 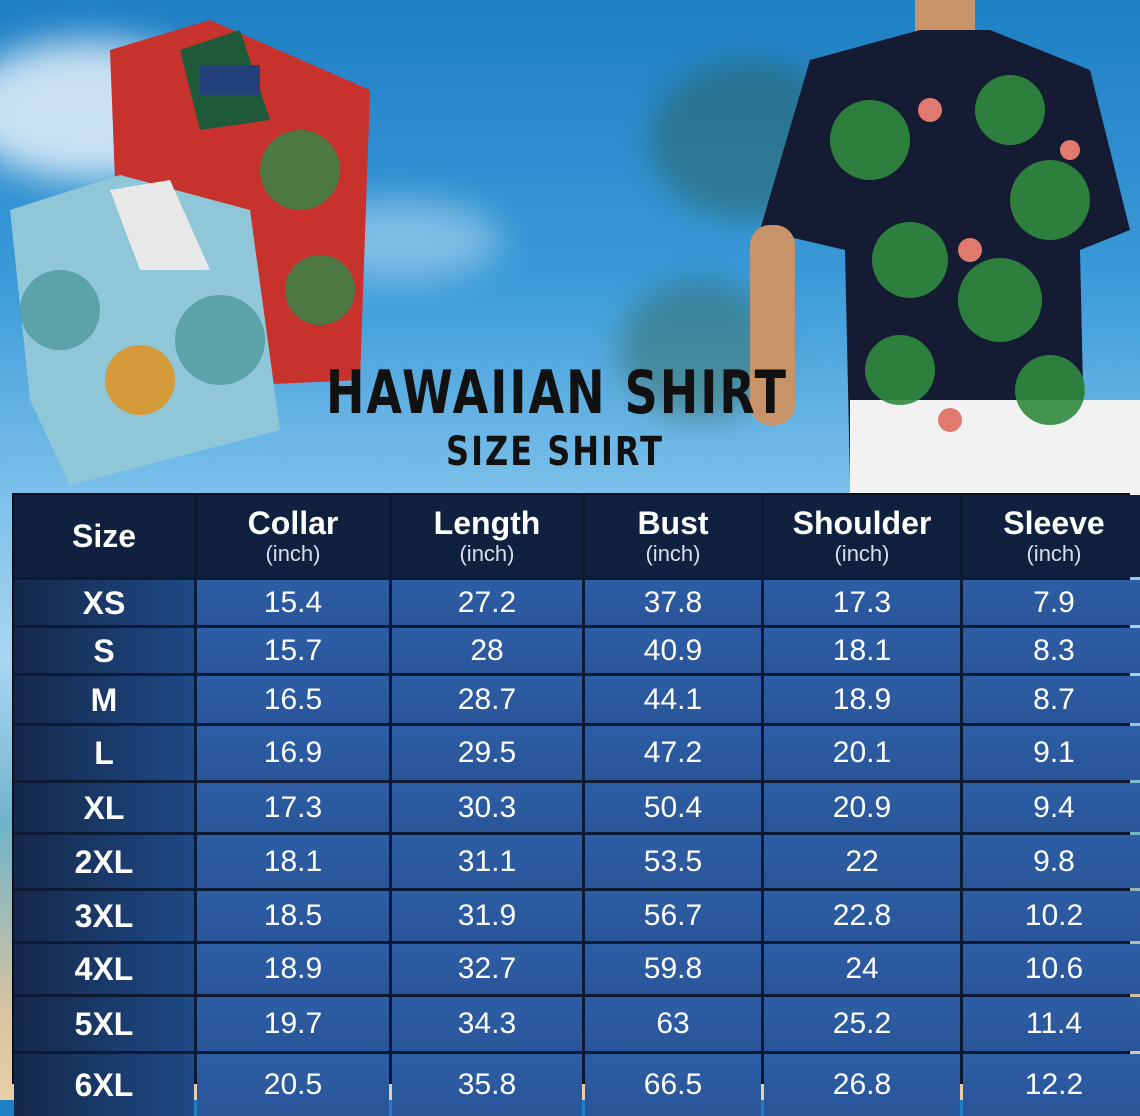 I want to click on size-label-cell: M, so click(x=104, y=699).